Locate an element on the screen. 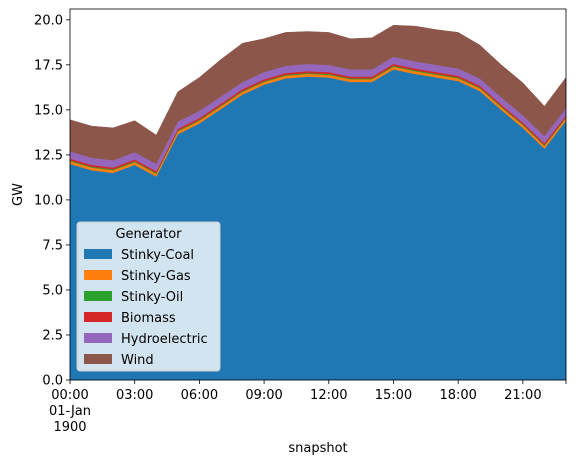 The height and width of the screenshot is (465, 576). legend-label: Wind is located at coordinates (137, 360).